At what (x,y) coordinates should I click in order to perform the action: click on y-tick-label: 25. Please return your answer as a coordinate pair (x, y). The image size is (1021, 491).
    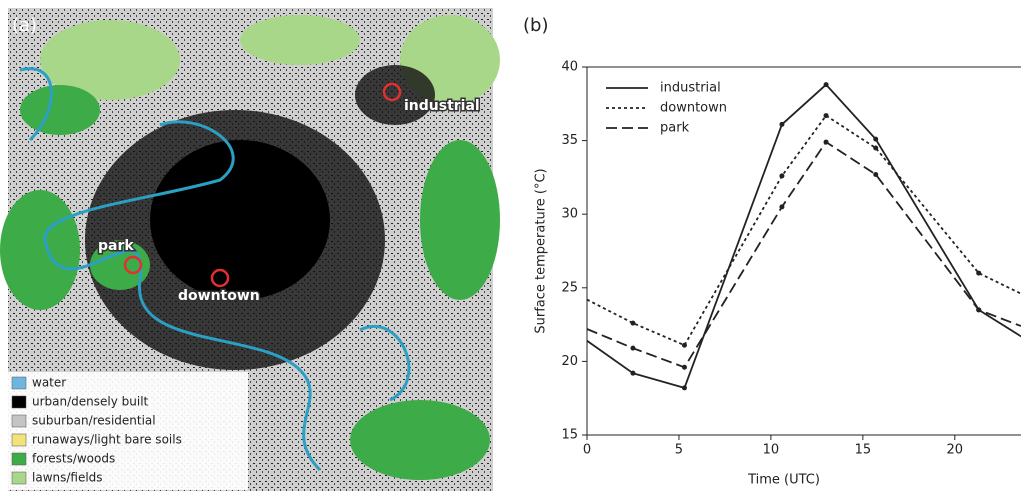
    Looking at the image, I should click on (569, 287).